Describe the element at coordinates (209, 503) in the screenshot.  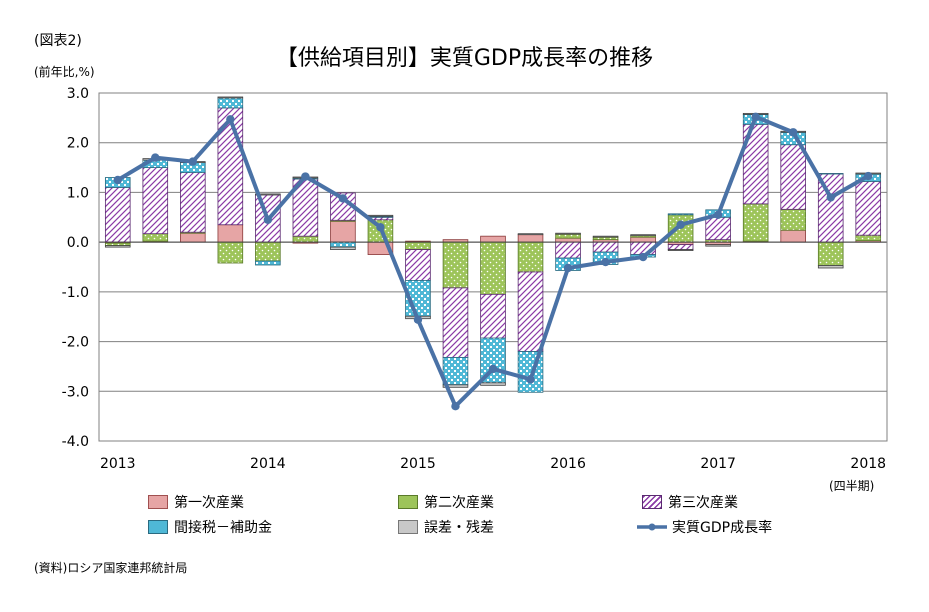
I see `legend-label-primary: 第一次産業` at that location.